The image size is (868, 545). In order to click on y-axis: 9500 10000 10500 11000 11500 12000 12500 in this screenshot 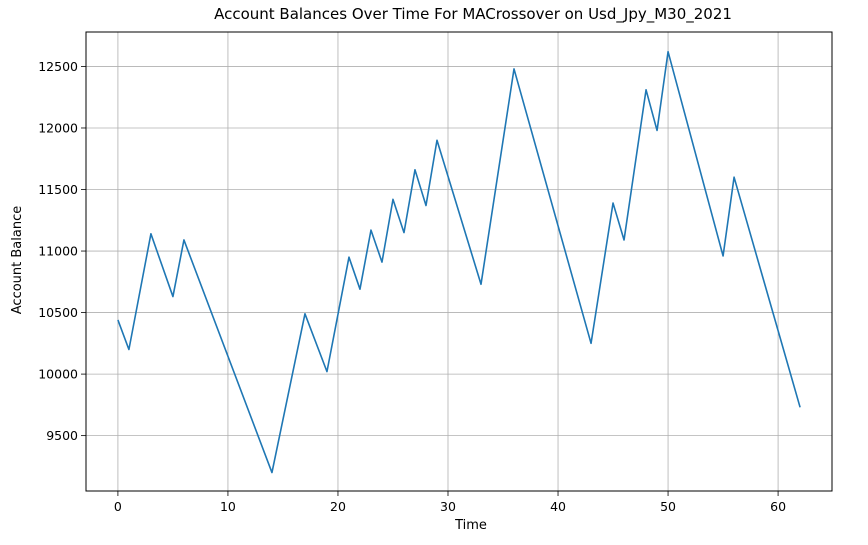, I will do `click(62, 251)`.